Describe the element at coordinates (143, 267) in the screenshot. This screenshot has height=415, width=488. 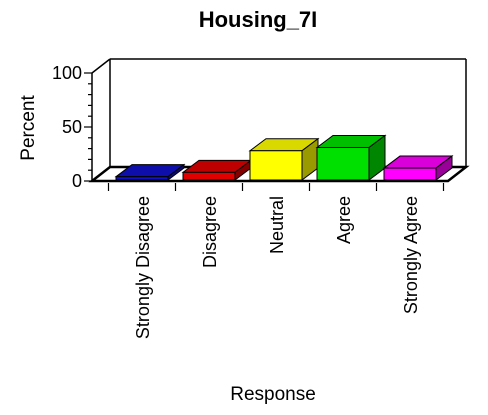
I see `x-tick-label: Strongly Disagree` at that location.